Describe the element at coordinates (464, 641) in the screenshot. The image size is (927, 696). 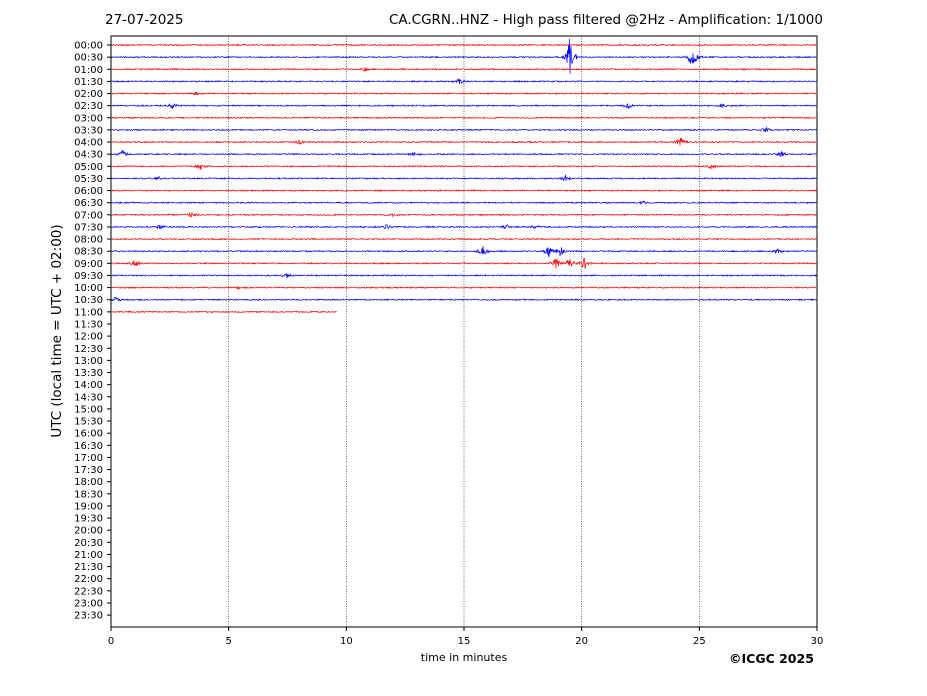
I see `x-tick-label: 15` at that location.